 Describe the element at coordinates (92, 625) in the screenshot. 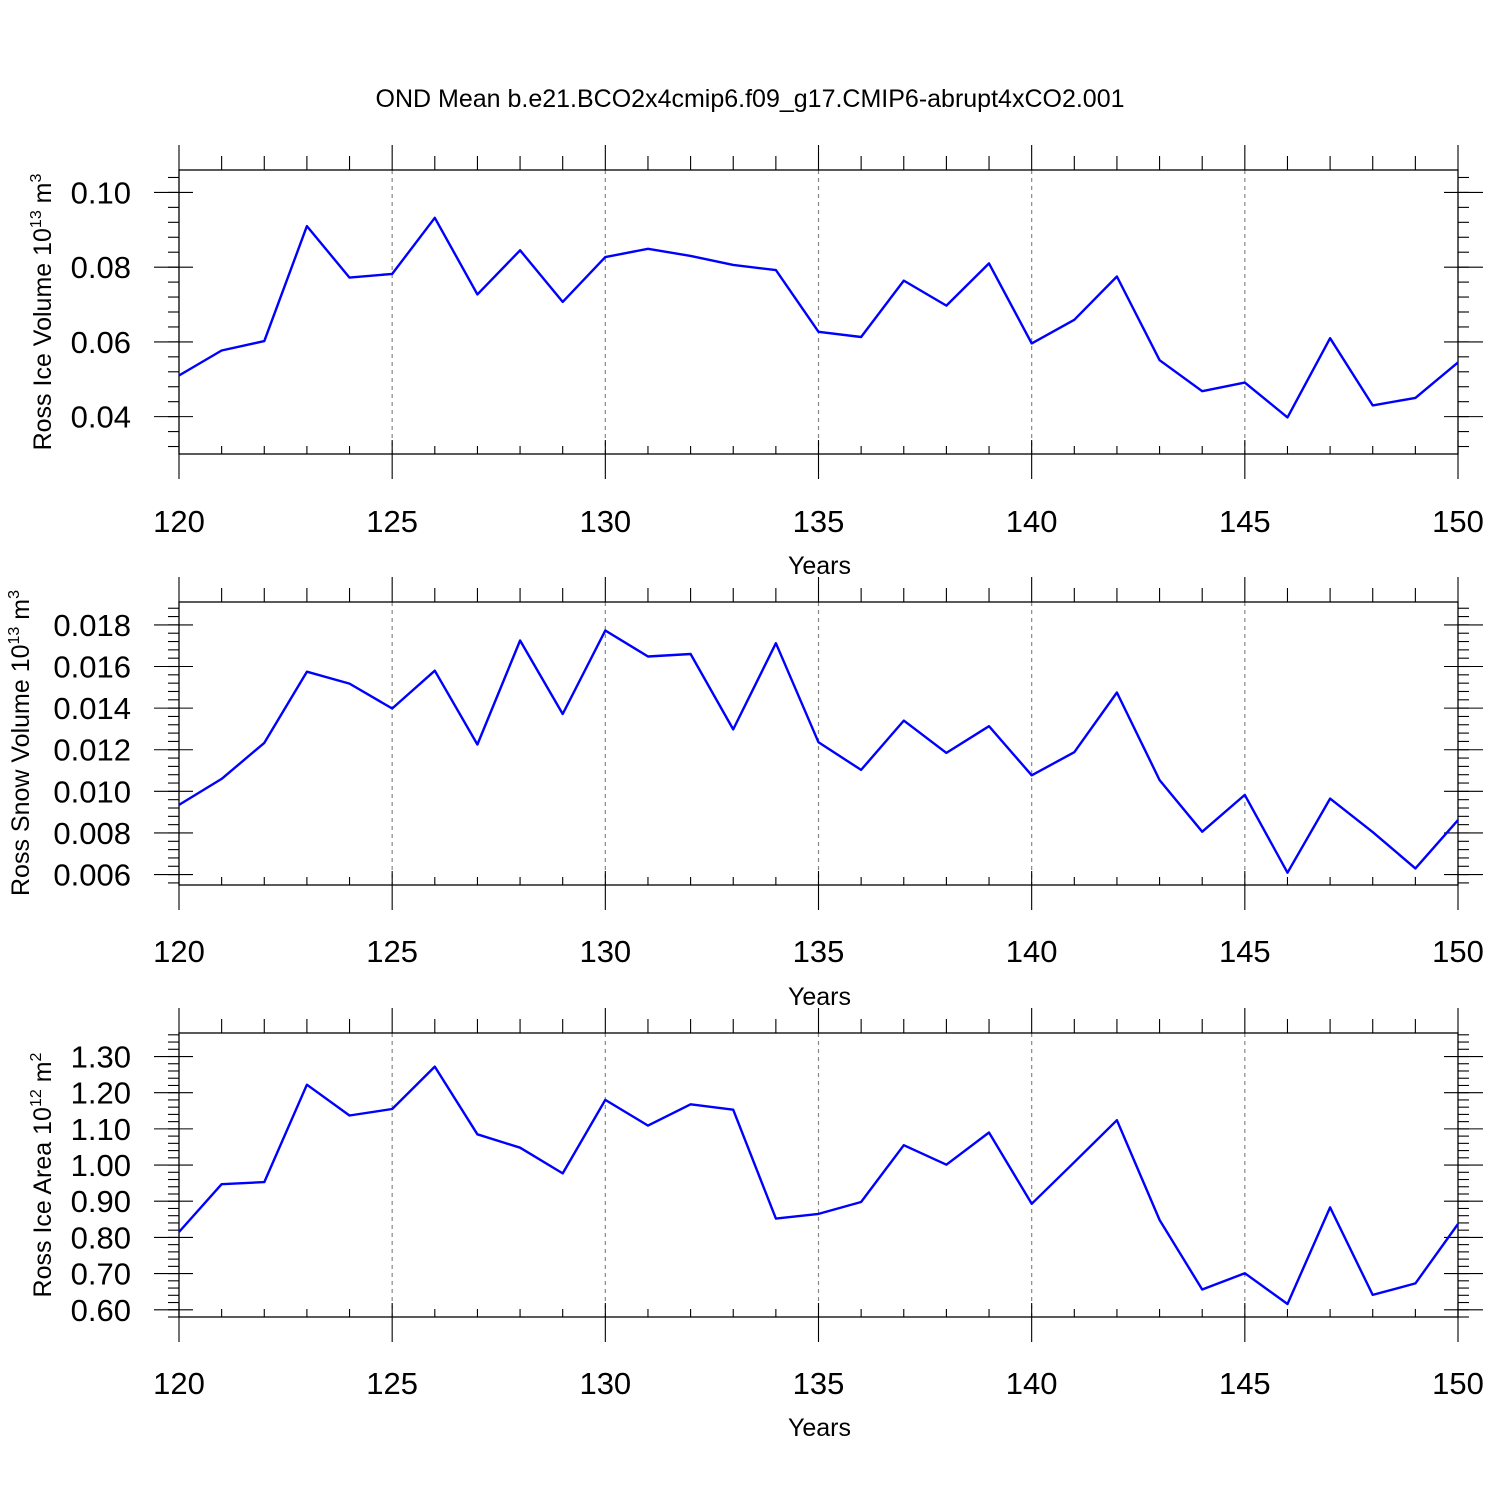

I see `y-tick-label: 0.018` at that location.